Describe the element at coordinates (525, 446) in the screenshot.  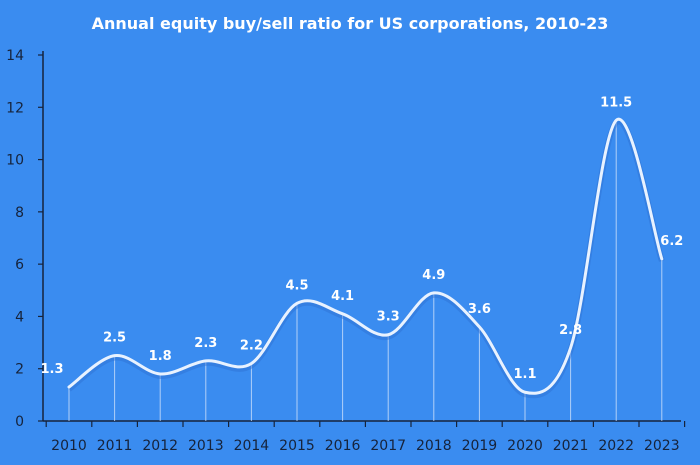
I see `x-tick-label: 2020` at that location.